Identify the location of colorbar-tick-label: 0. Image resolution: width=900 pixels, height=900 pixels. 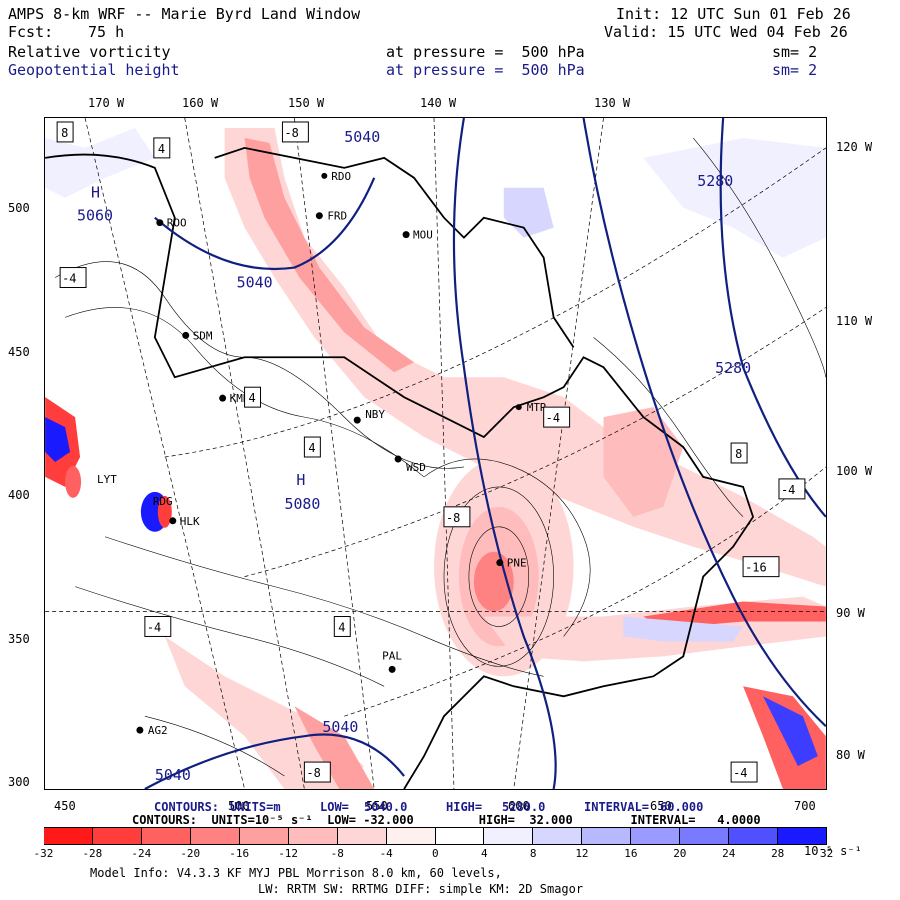
(435, 853).